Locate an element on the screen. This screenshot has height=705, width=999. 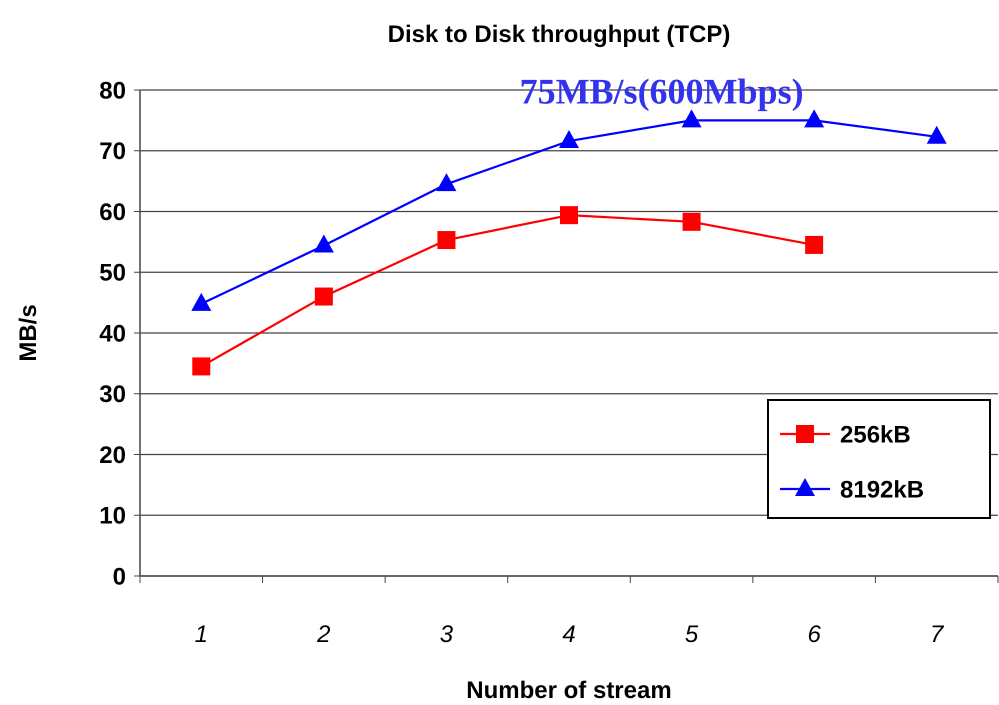
y-axis-title: MB/s is located at coordinates (28, 333).